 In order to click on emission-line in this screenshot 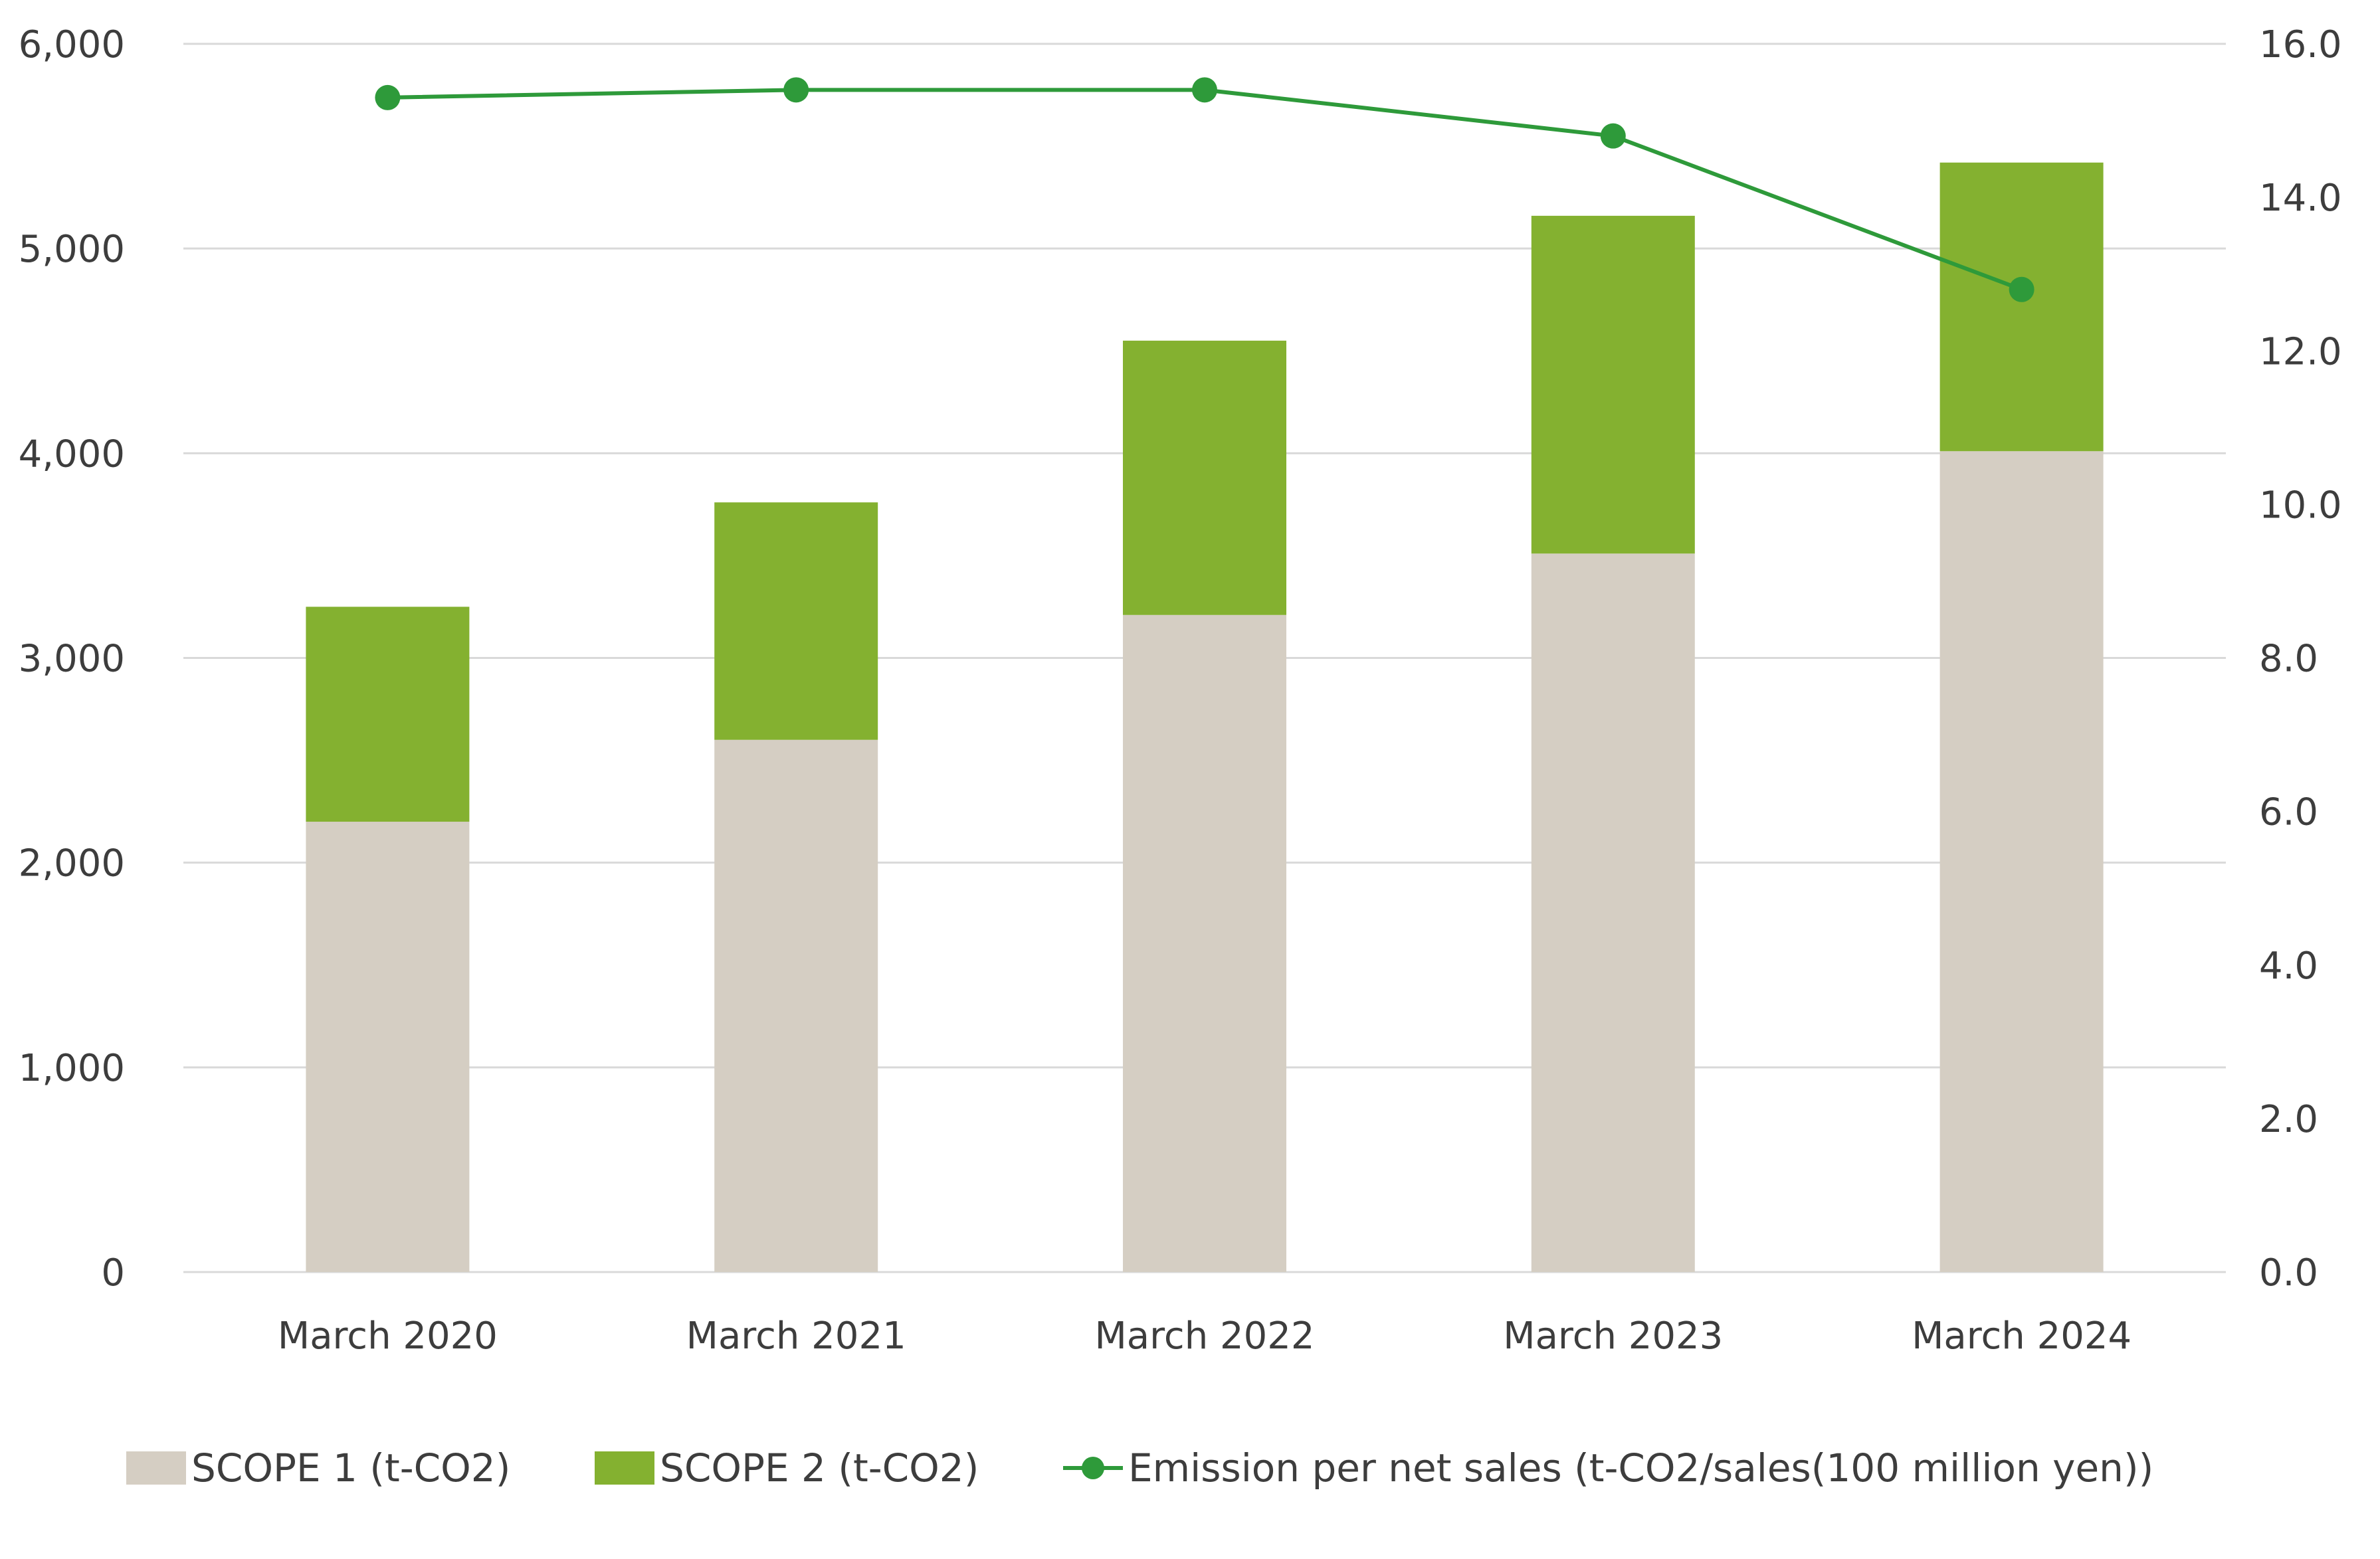, I will do `click(1205, 190)`.